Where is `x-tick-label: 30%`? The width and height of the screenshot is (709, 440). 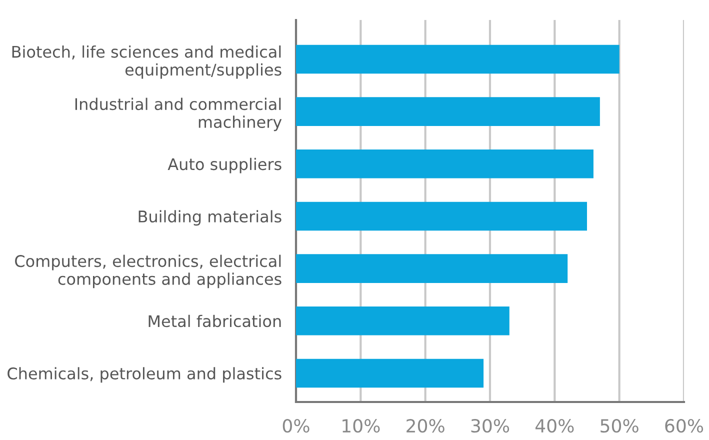
x-tick-label: 30% is located at coordinates (490, 425).